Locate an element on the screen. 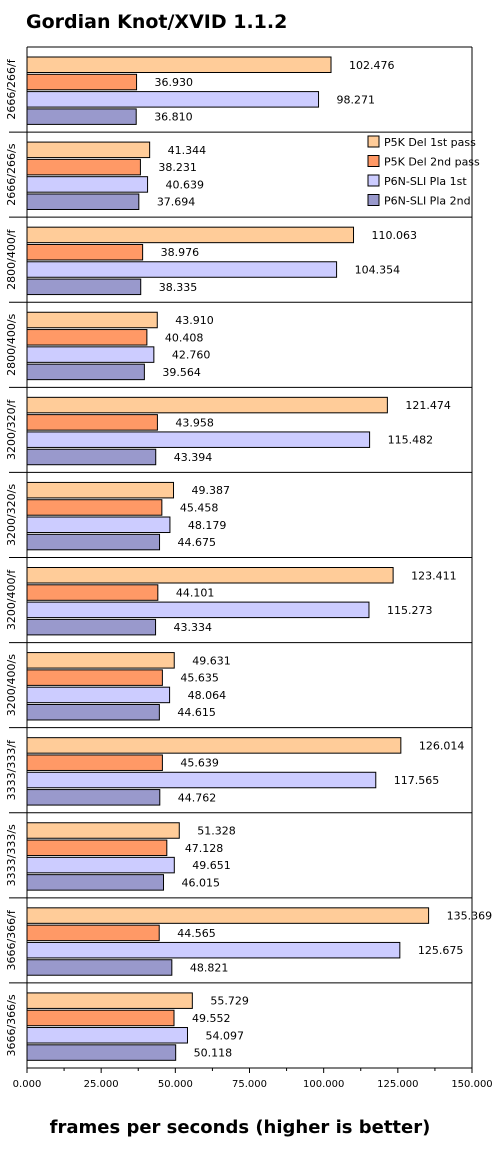 The height and width of the screenshot is (1150, 500). data-label: 36.930 is located at coordinates (174, 82).